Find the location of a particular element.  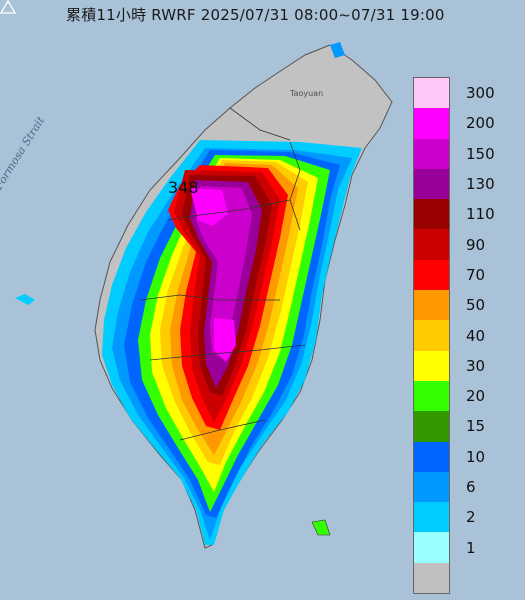

color-legend is located at coordinates (431, 336).